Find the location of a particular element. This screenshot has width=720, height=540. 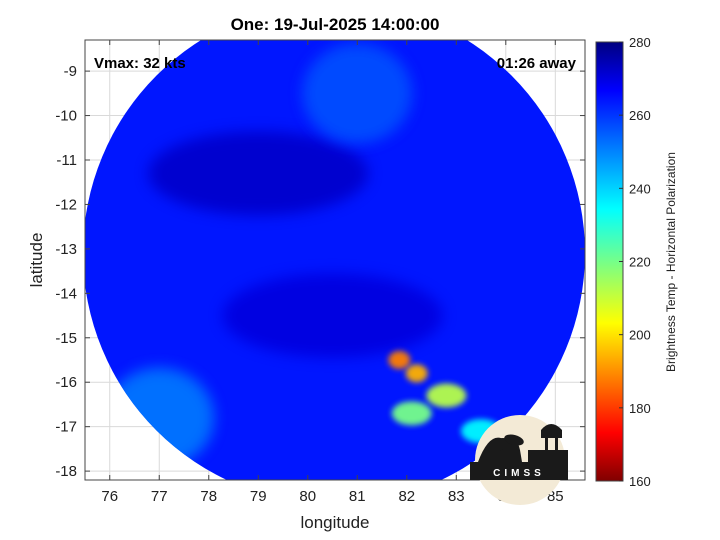

y-tick-label: -9 is located at coordinates (70, 71).